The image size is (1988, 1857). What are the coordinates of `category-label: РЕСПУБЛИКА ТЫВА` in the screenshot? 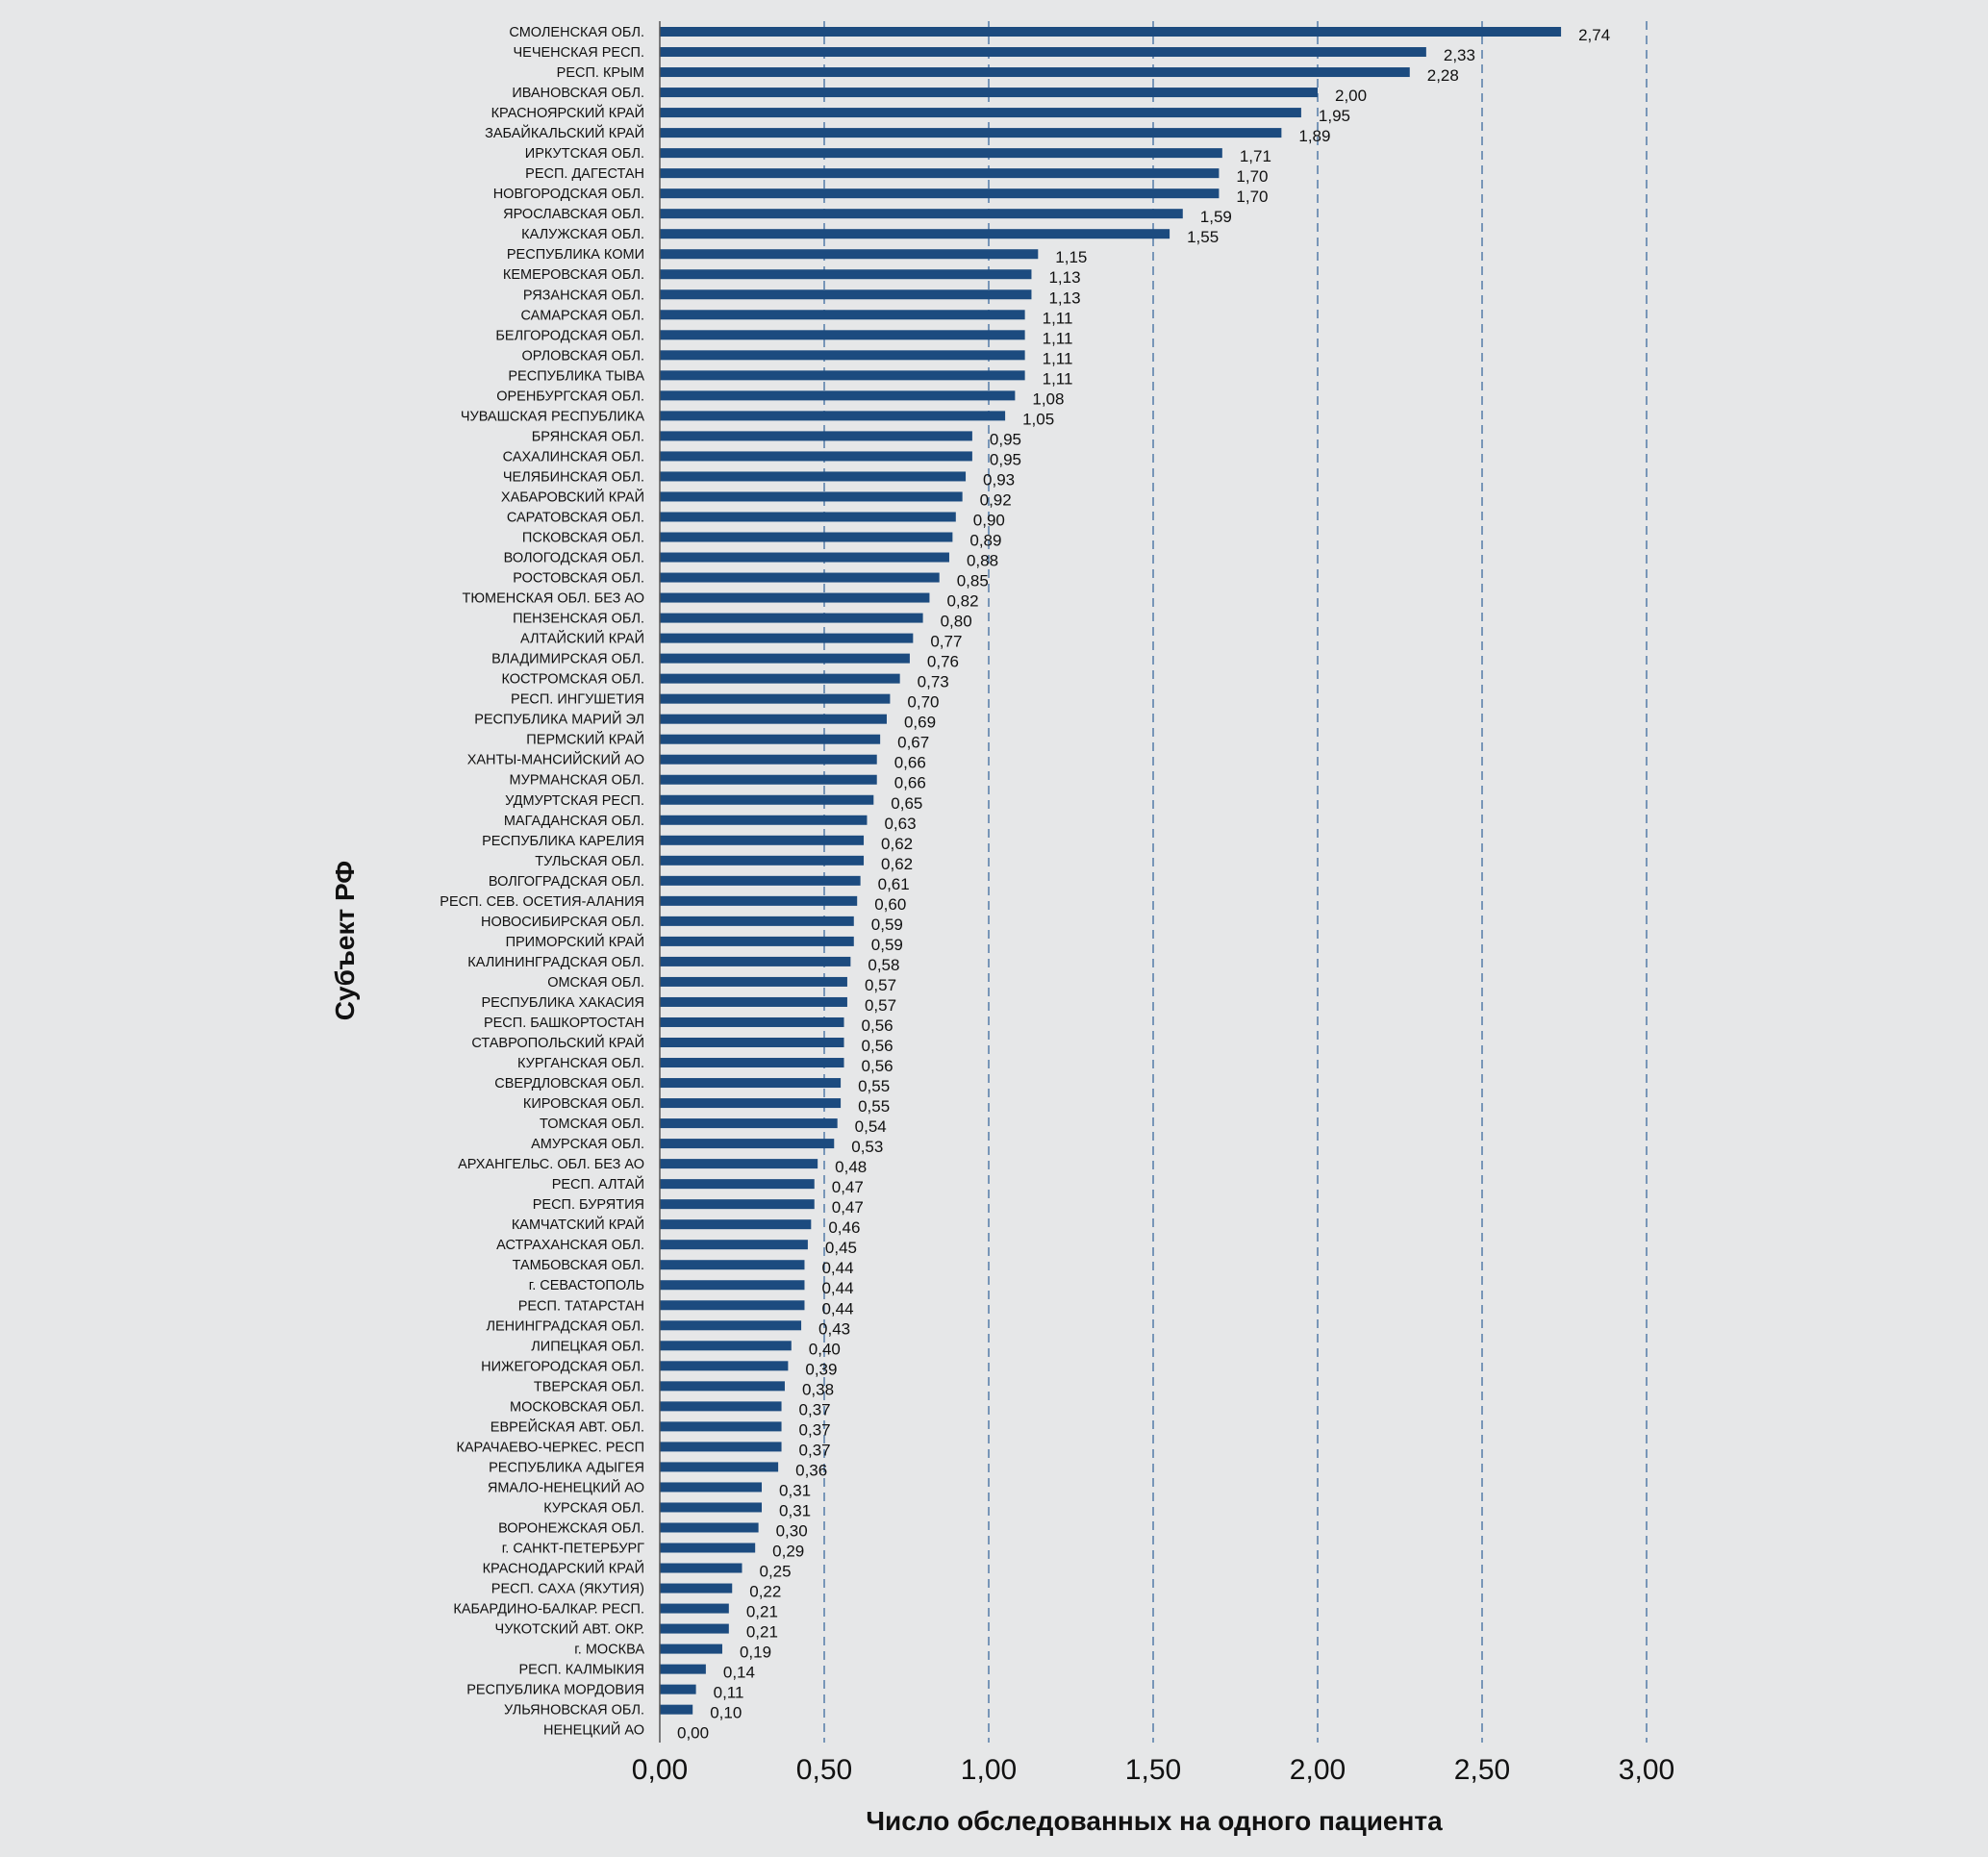 It's located at (576, 376).